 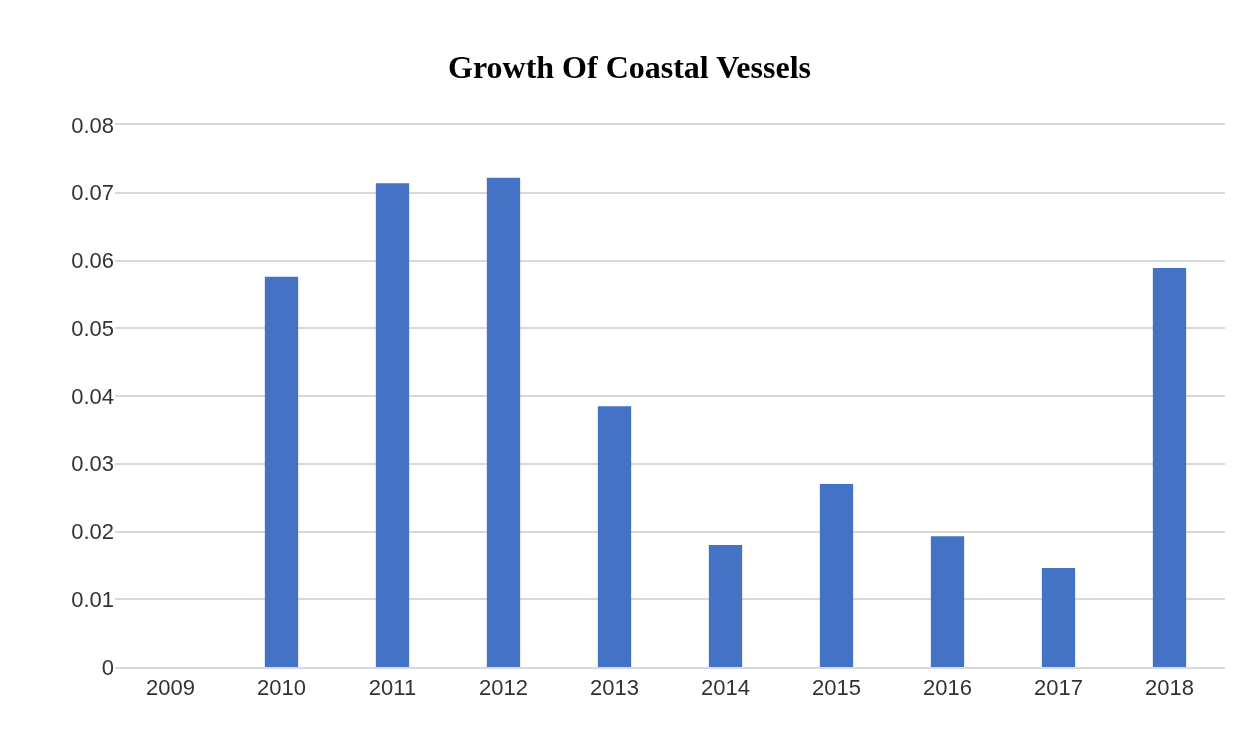 I want to click on x-tick-label: 2017, so click(x=1058, y=688).